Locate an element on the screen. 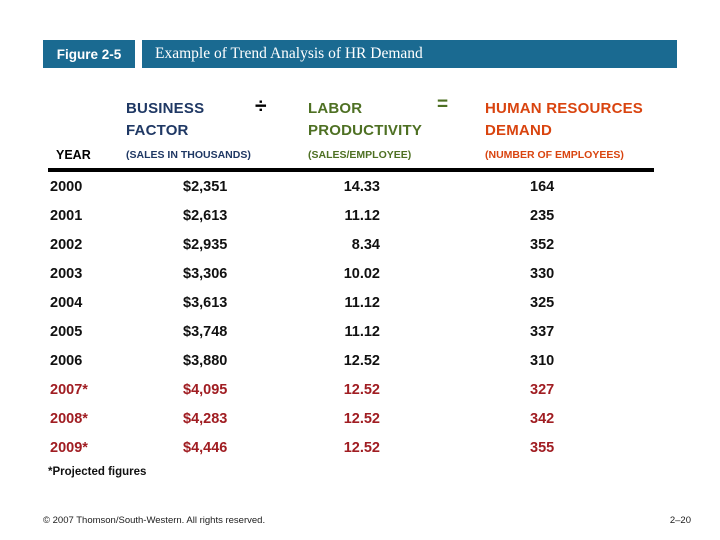  business-factor-subtitle: (SALES IN THOUSANDS) is located at coordinates (188, 155).